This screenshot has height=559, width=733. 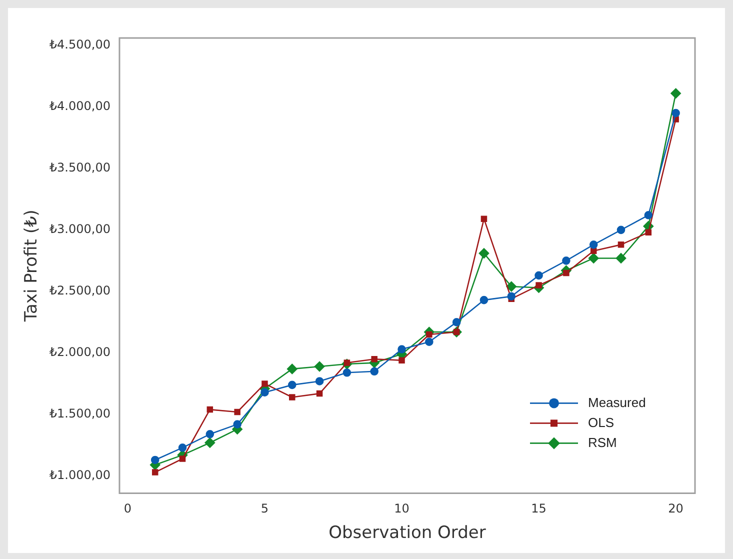 I want to click on x-tick-label: 10, so click(x=402, y=509).